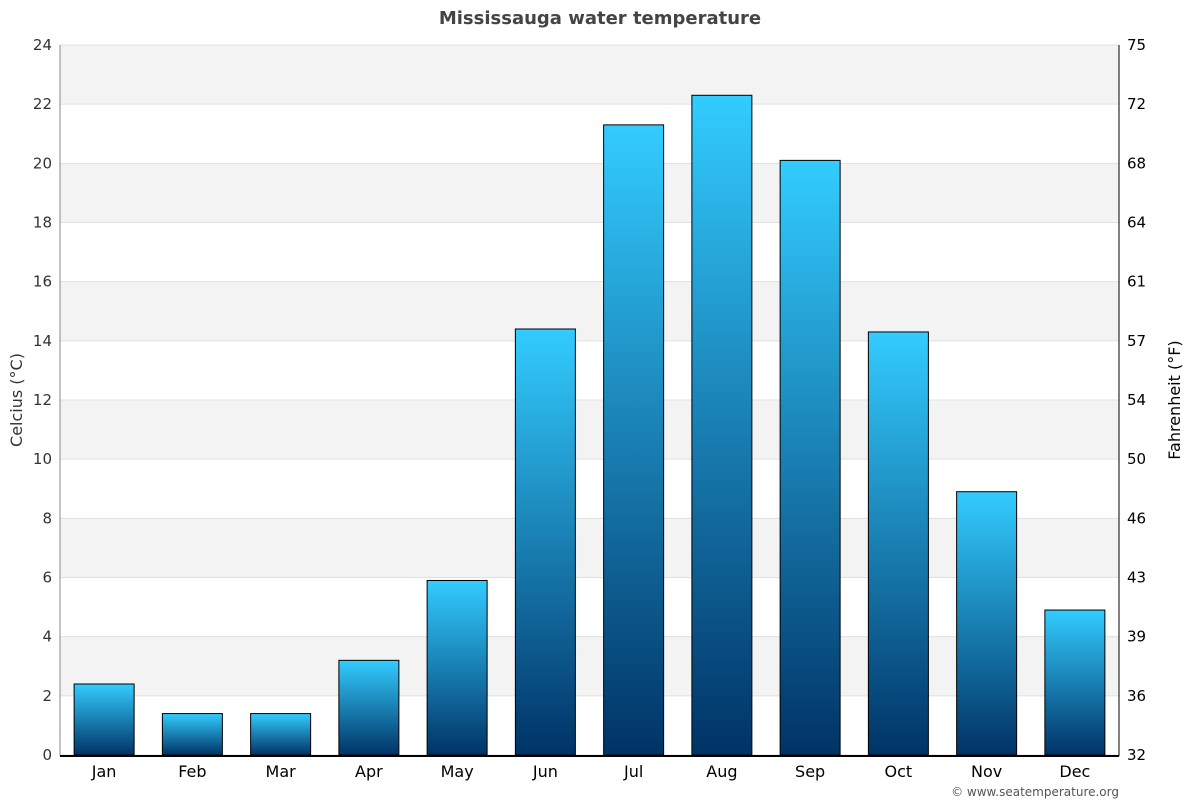  Describe the element at coordinates (457, 771) in the screenshot. I see `x-tick-label: May` at that location.